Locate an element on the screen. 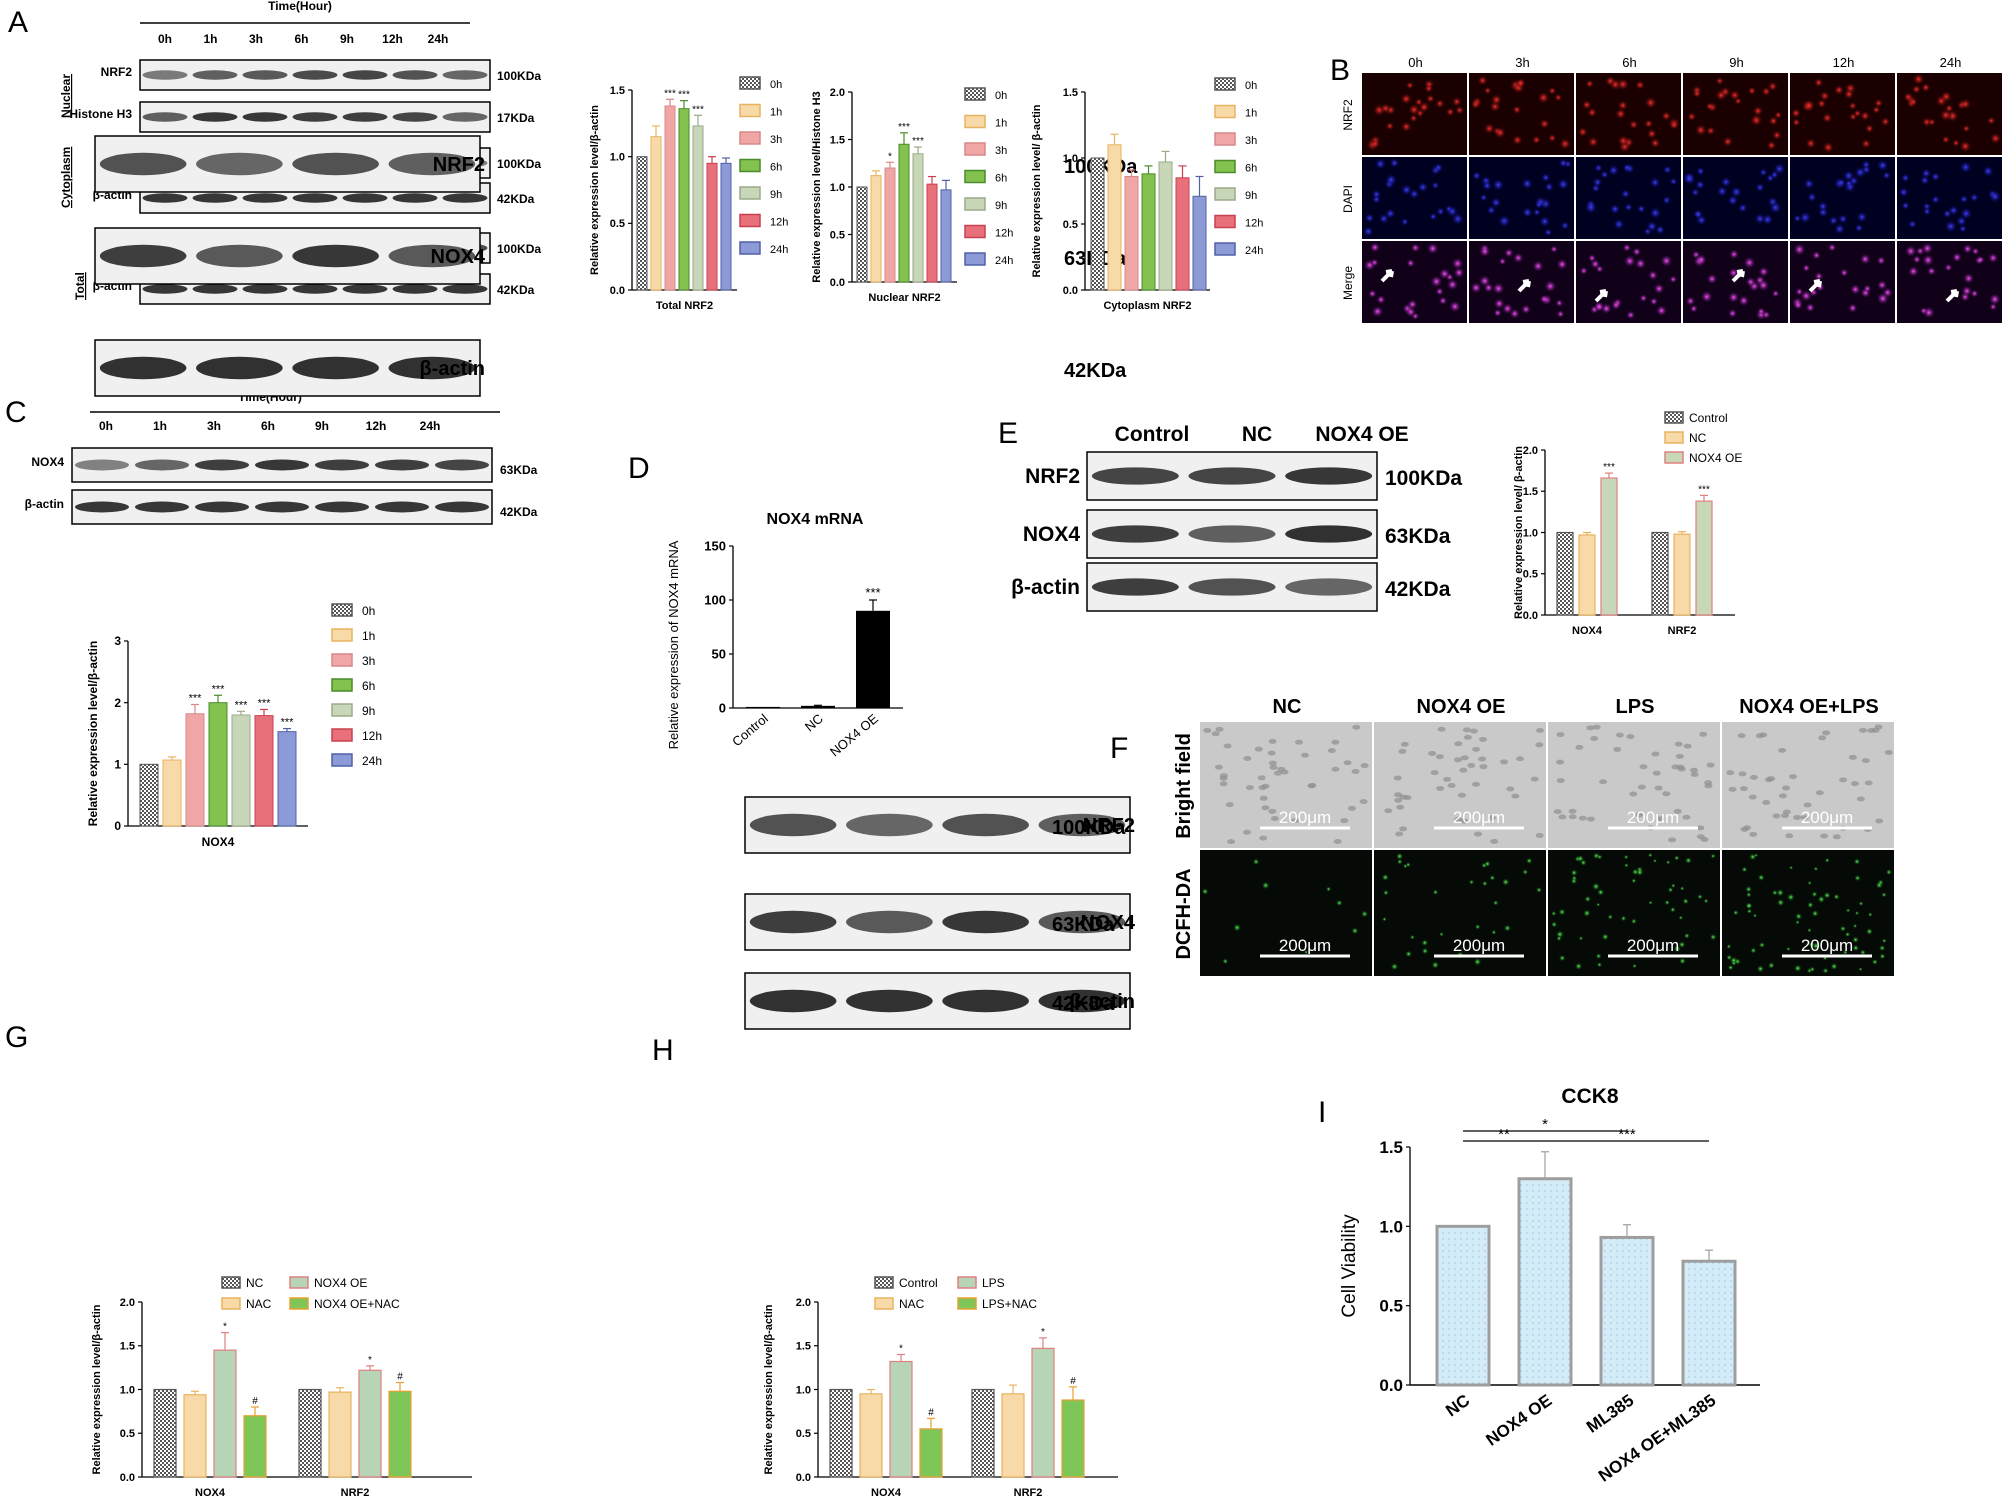 This screenshot has height=1510, width=2007. y-tick-label: 0.5 is located at coordinates (1530, 575).